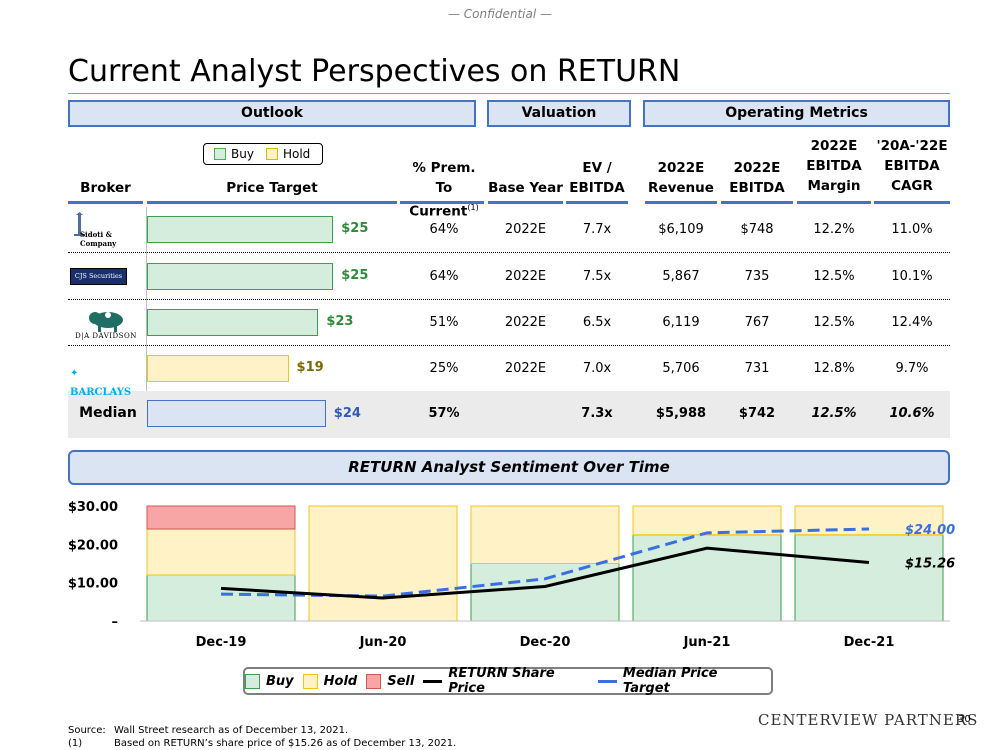 This screenshot has width=1000, height=750. What do you see at coordinates (964, 719) in the screenshot?
I see `page-number: 30` at bounding box center [964, 719].